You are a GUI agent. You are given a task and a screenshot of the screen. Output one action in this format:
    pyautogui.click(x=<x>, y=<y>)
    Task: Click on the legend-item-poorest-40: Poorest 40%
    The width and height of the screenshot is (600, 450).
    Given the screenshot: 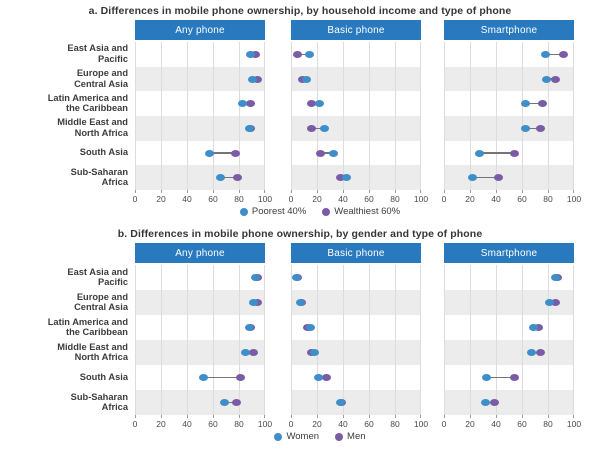 What is the action you would take?
    pyautogui.click(x=272, y=211)
    